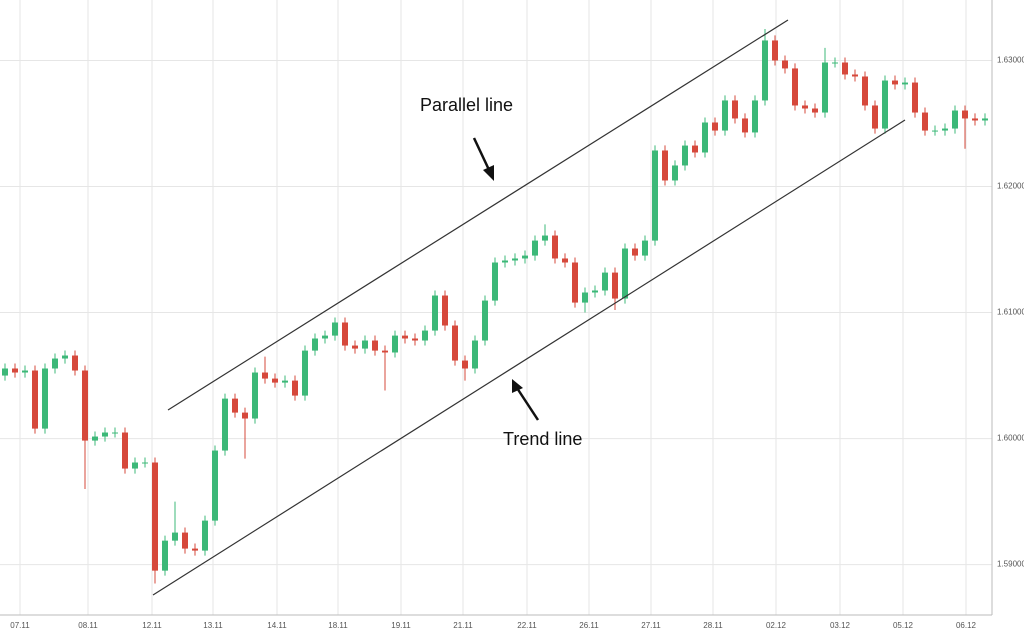 This screenshot has height=635, width=1024. Describe the element at coordinates (1010, 312) in the screenshot. I see `y-tick-label: 1.61000` at that location.